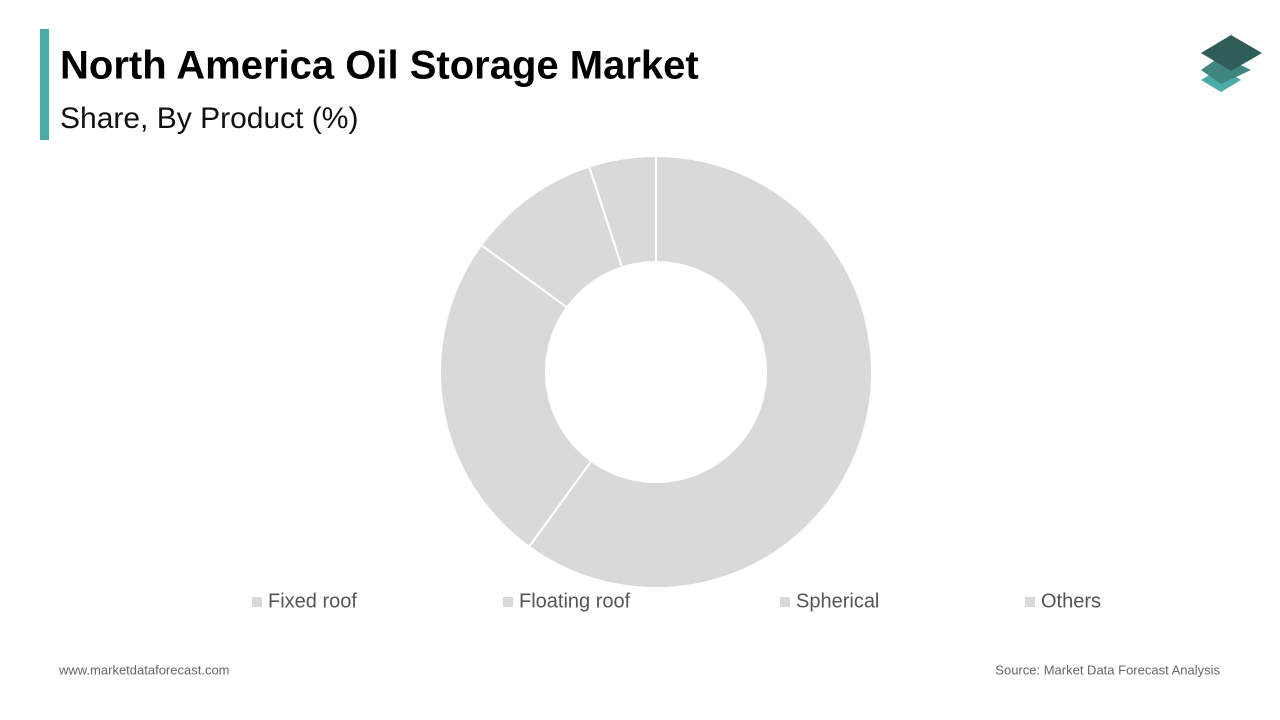 The image size is (1280, 720). I want to click on chart-title: North America Oil Storage Market, so click(379, 66).